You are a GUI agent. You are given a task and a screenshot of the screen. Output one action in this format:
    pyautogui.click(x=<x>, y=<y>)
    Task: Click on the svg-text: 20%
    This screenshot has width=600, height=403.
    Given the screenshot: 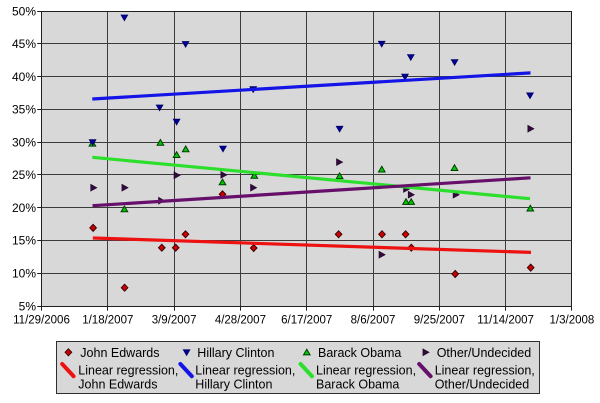 What is the action you would take?
    pyautogui.click(x=24, y=208)
    